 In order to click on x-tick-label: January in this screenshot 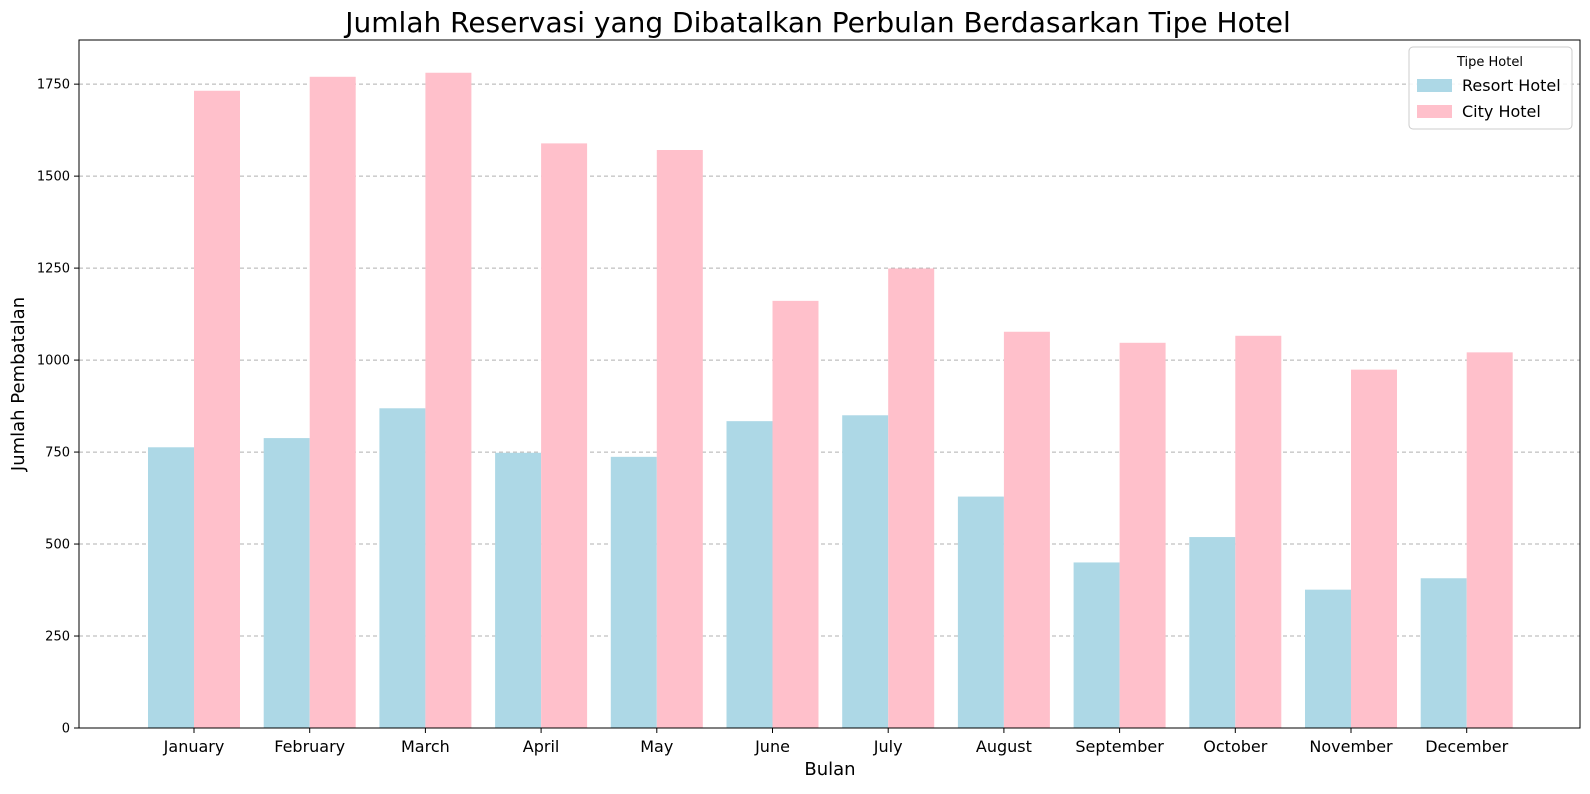, I will do `click(194, 746)`.